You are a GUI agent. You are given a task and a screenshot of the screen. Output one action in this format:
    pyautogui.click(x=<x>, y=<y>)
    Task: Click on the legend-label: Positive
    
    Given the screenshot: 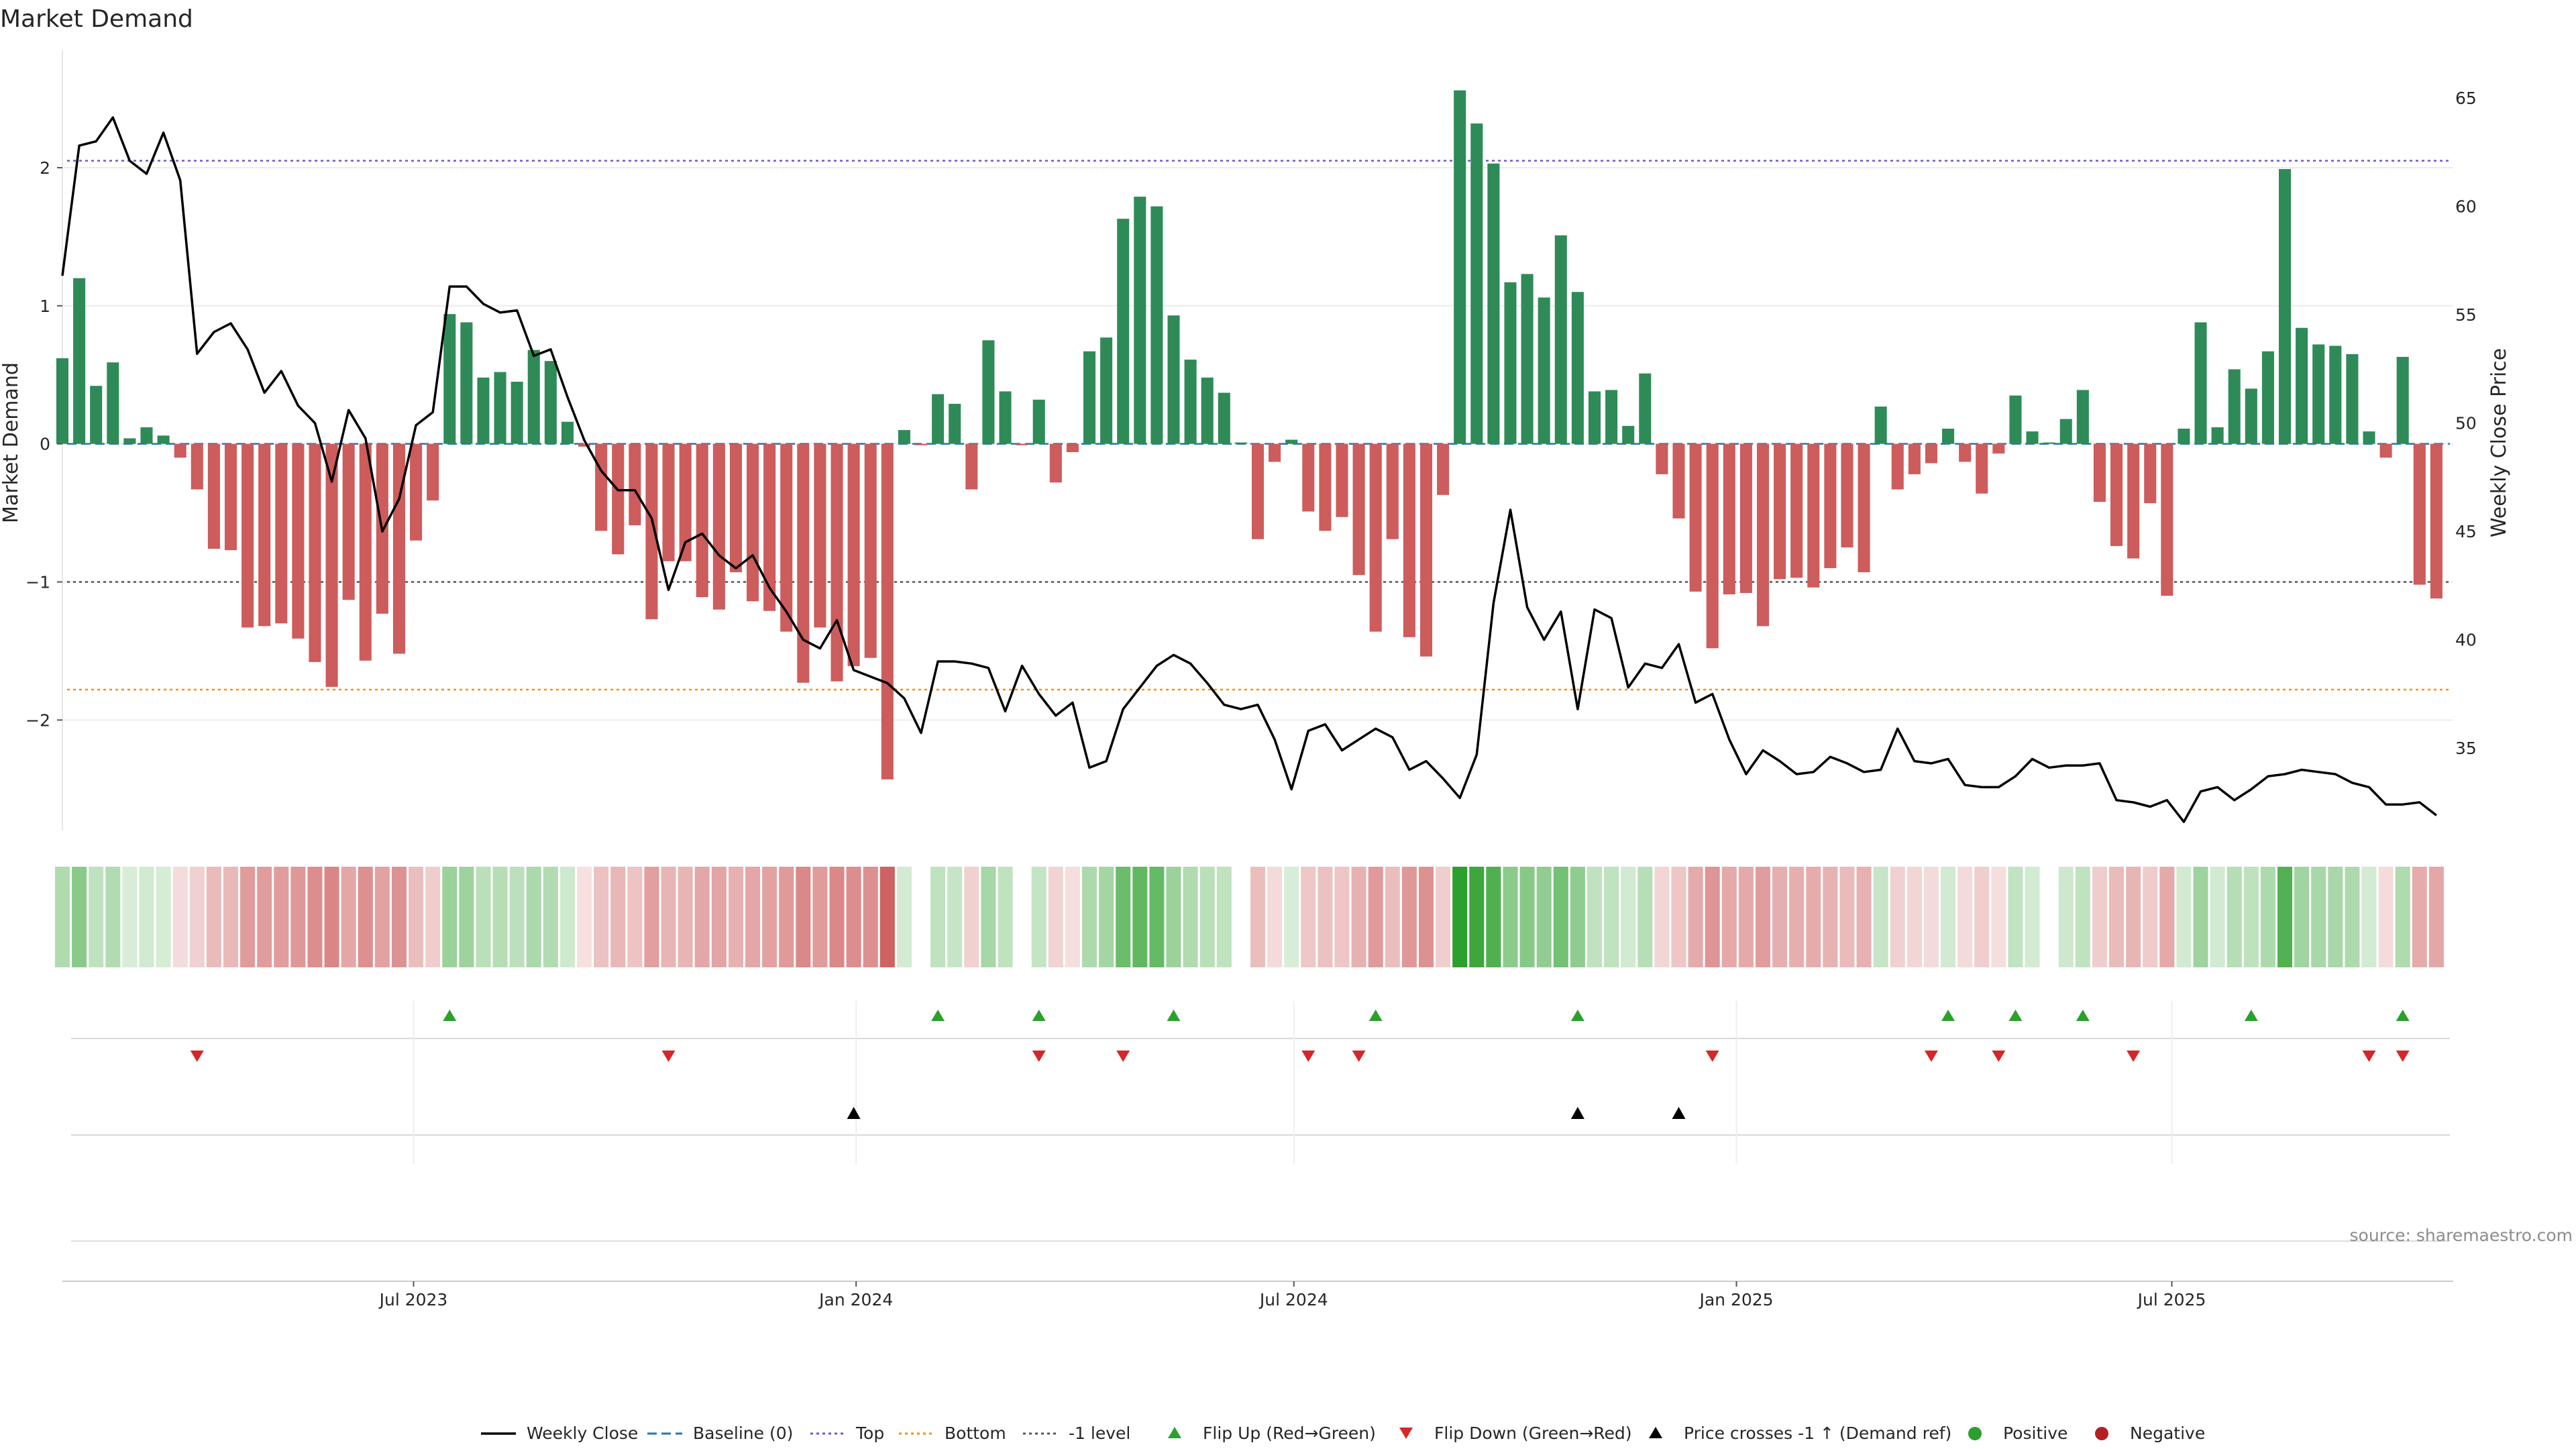 What is the action you would take?
    pyautogui.click(x=2035, y=1433)
    